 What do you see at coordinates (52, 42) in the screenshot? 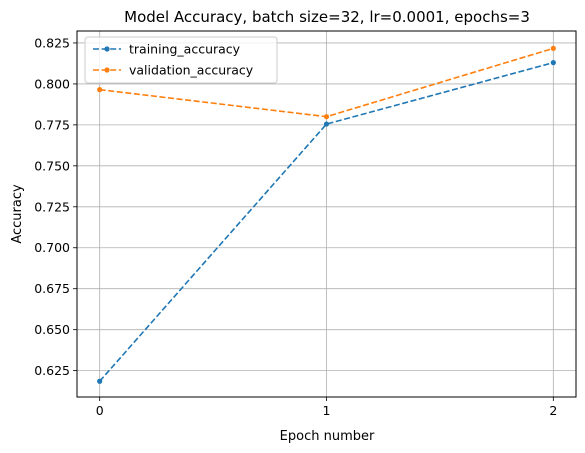
I see `y-tick-label: 0.825` at bounding box center [52, 42].